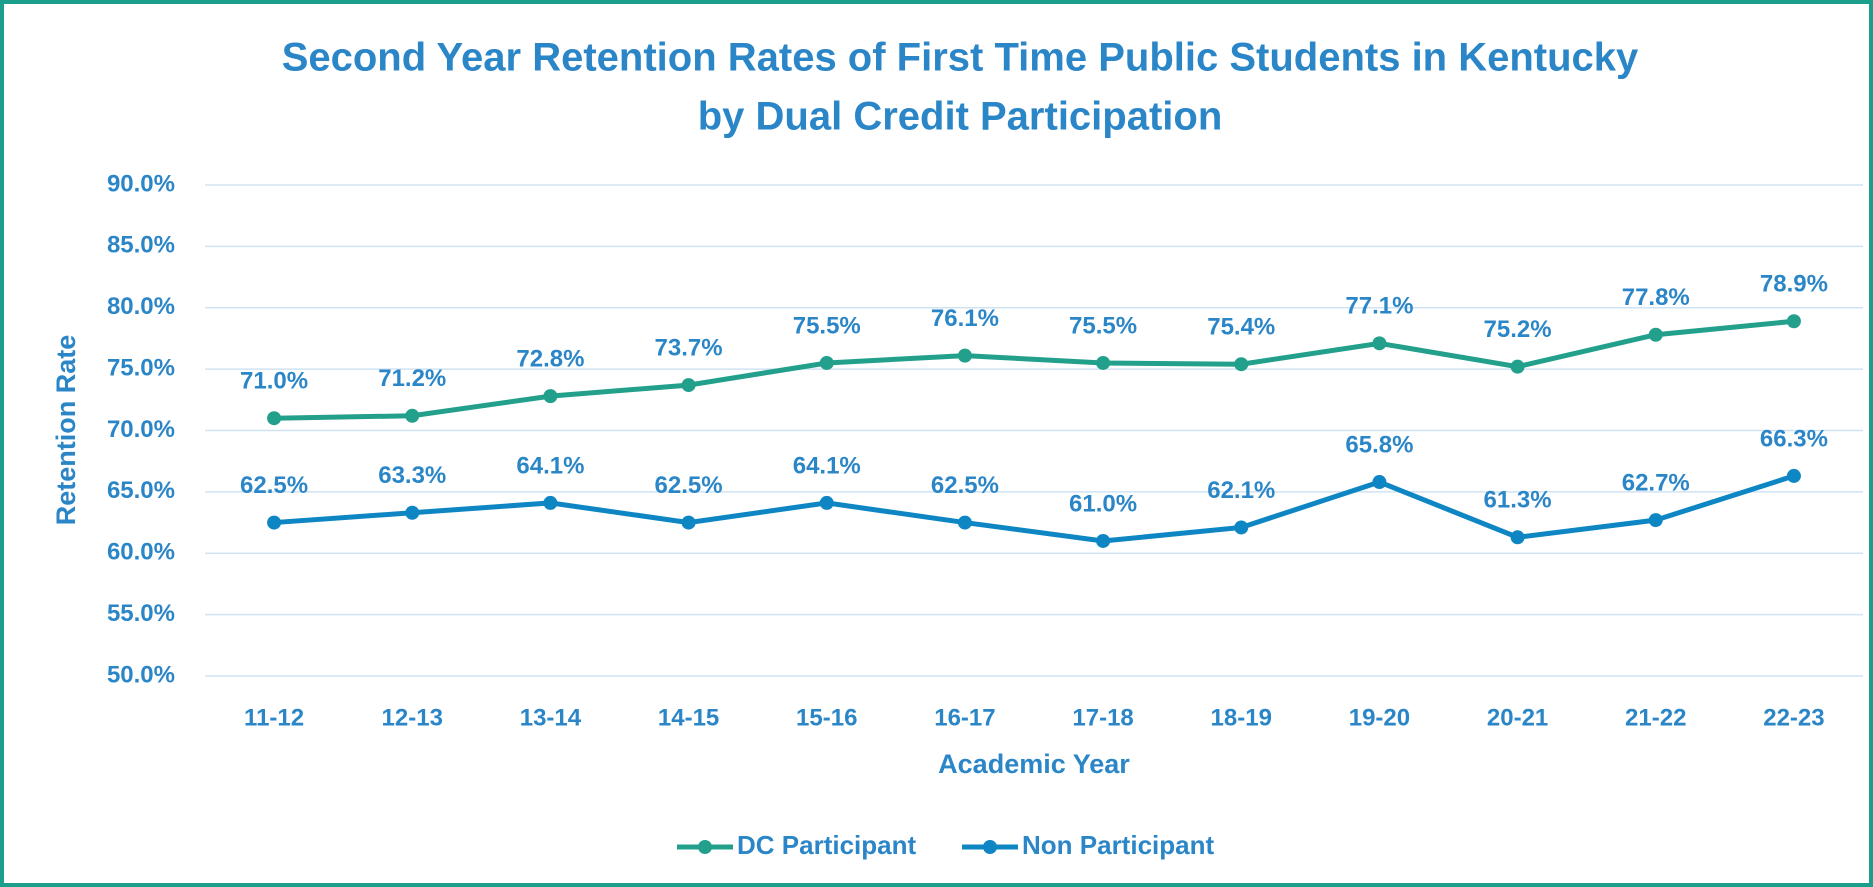 The width and height of the screenshot is (1873, 887). I want to click on legend-label: DC Participant, so click(826, 845).